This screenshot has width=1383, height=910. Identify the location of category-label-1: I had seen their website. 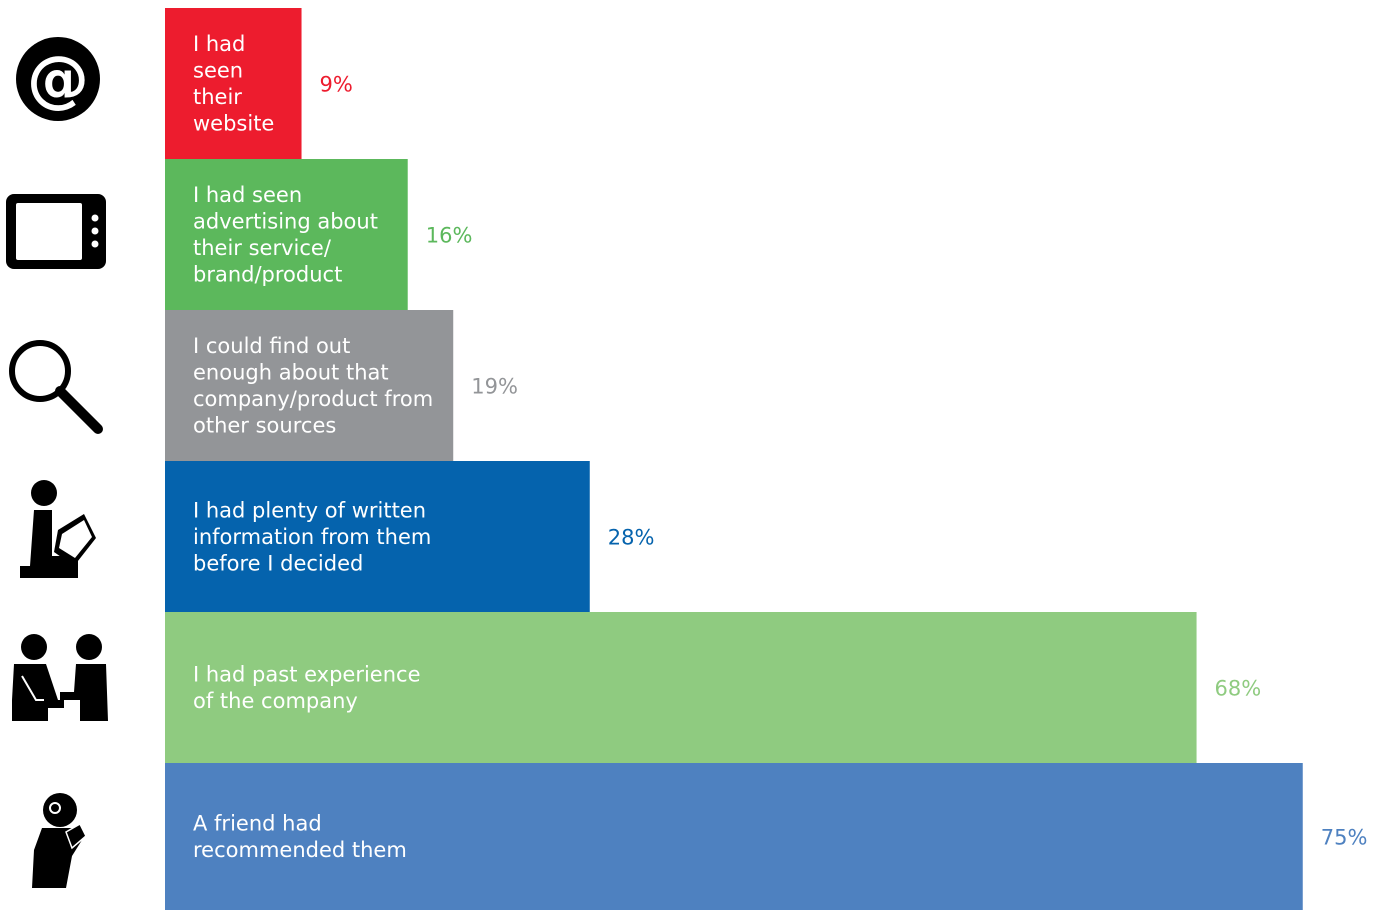
(233, 84).